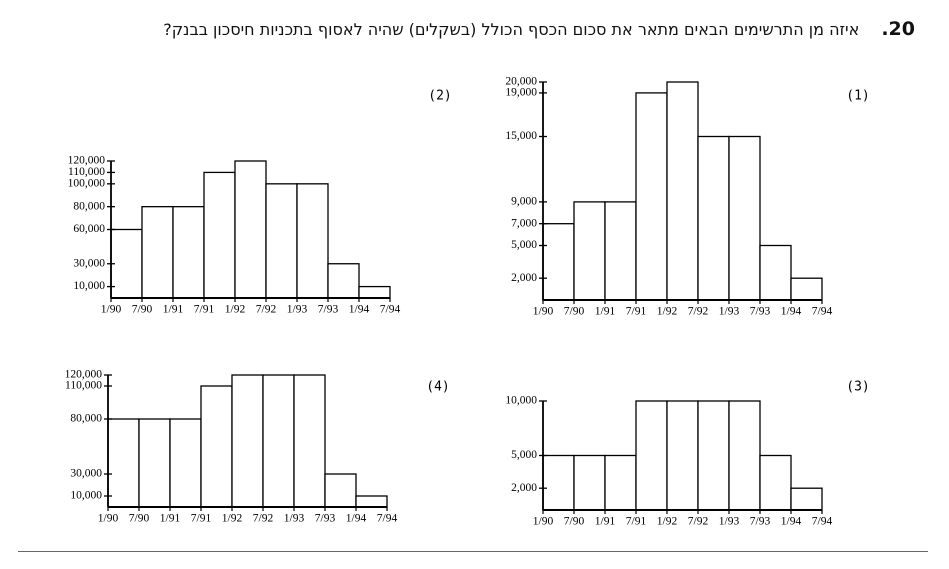 The height and width of the screenshot is (569, 949). I want to click on y-tick-label: 120,000, so click(87, 161).